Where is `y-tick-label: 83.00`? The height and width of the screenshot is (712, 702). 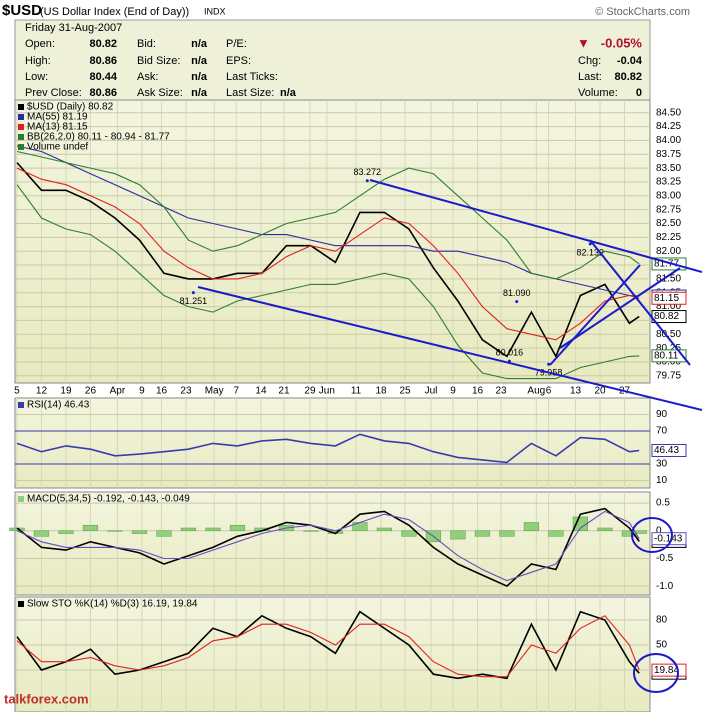
y-tick-label: 83.00 is located at coordinates (668, 195).